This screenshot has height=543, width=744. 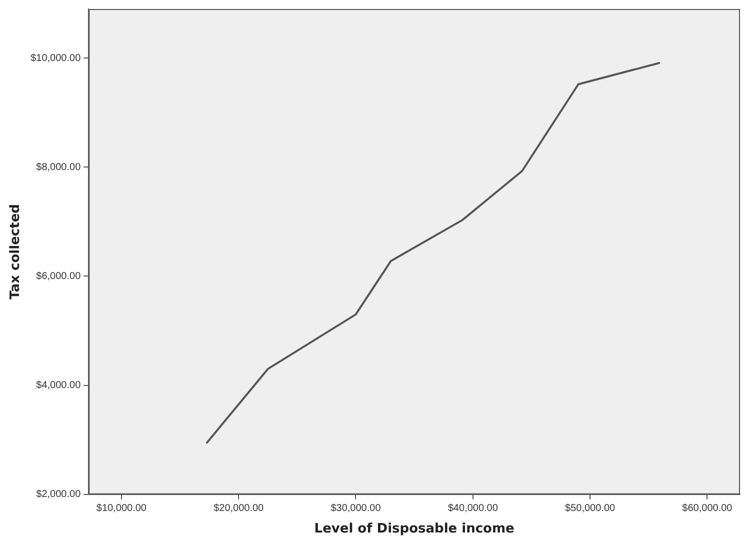 I want to click on x-tick-label: $30,000.00, so click(x=356, y=508).